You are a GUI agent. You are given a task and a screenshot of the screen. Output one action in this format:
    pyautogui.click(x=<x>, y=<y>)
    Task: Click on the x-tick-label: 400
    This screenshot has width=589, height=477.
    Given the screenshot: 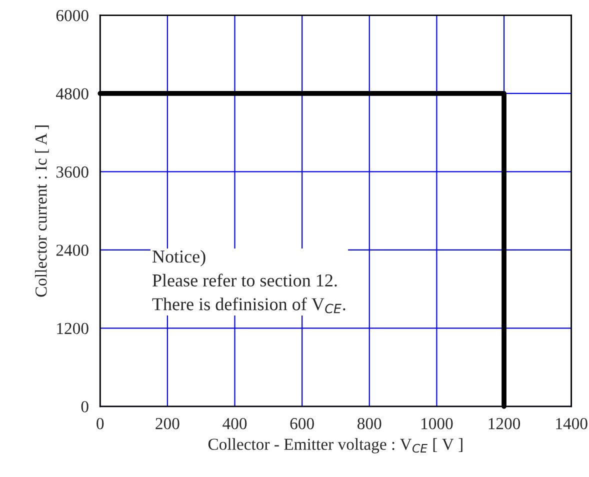 What is the action you would take?
    pyautogui.click(x=234, y=424)
    